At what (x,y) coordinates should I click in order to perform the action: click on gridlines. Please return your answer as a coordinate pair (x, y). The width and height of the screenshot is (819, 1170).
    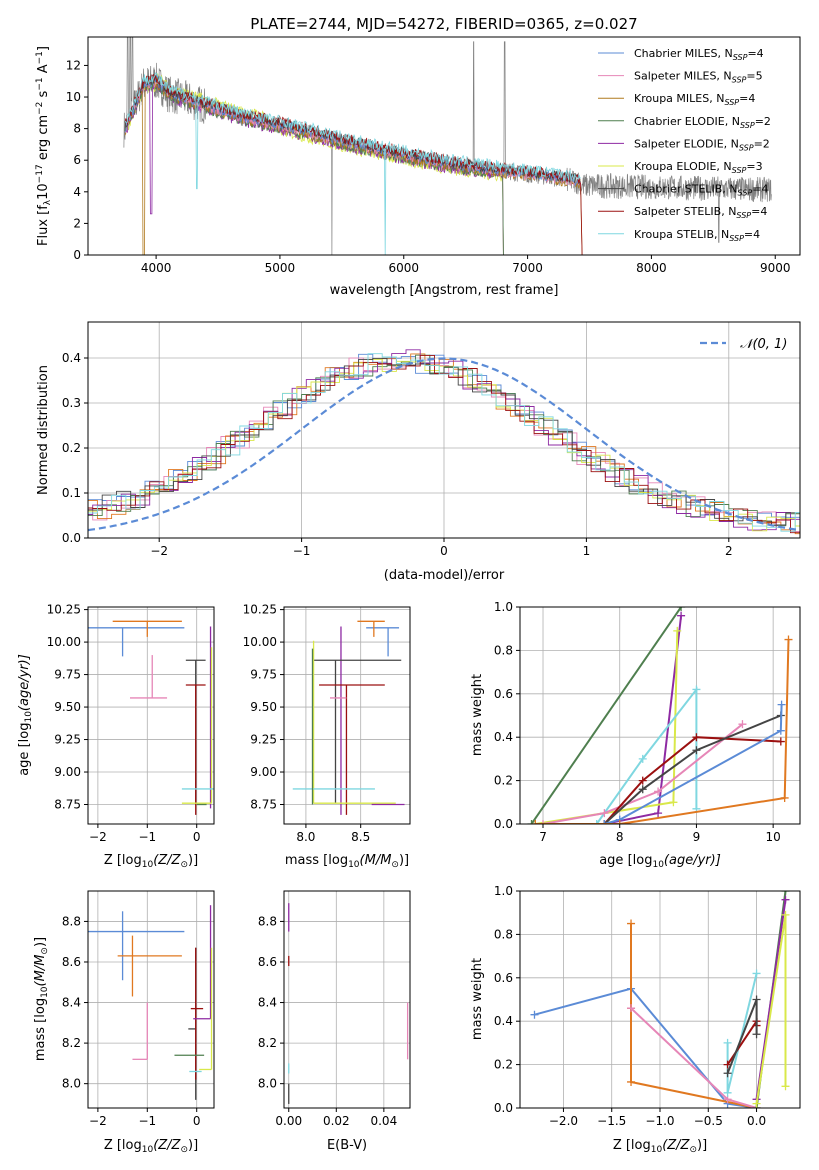
    Looking at the image, I should click on (151, 715).